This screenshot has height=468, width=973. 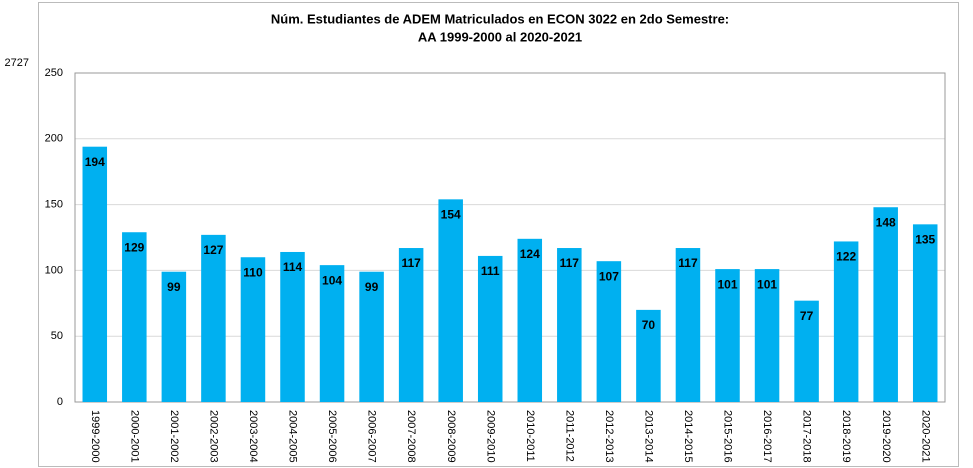 What do you see at coordinates (886, 222) in the screenshot?
I see `value-label: 148` at bounding box center [886, 222].